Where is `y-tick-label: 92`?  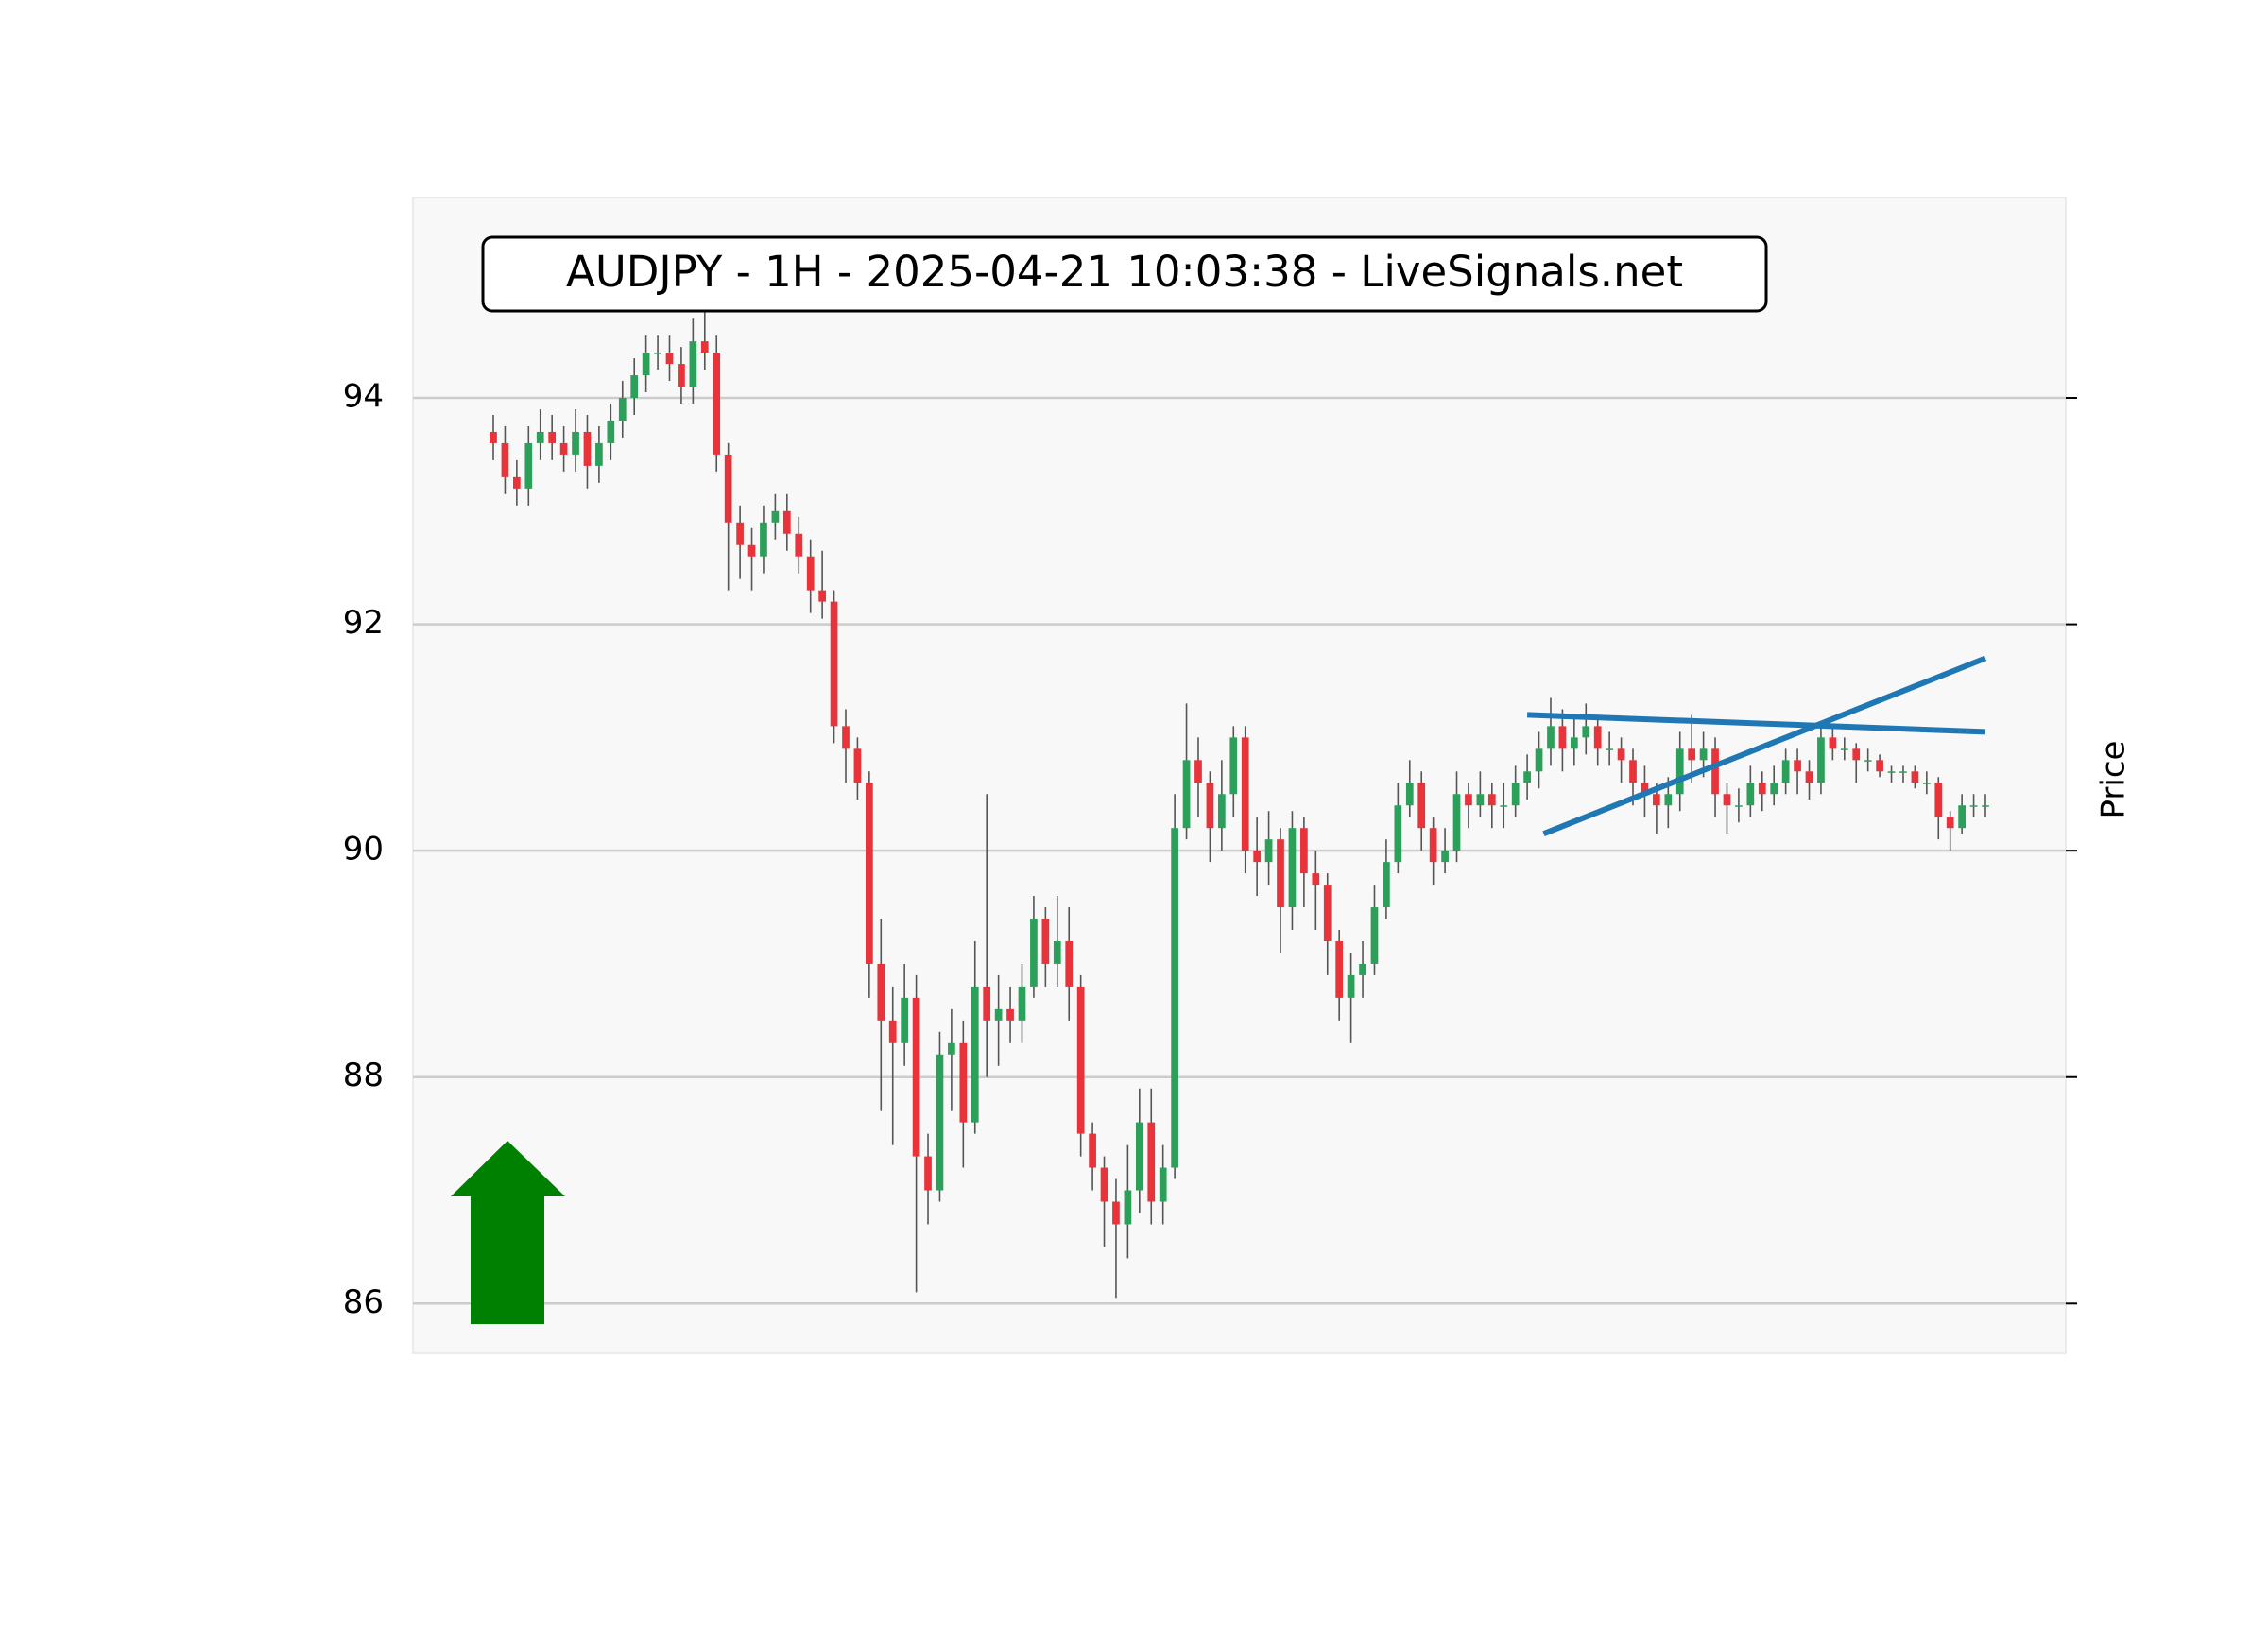
y-tick-label: 92 is located at coordinates (363, 623).